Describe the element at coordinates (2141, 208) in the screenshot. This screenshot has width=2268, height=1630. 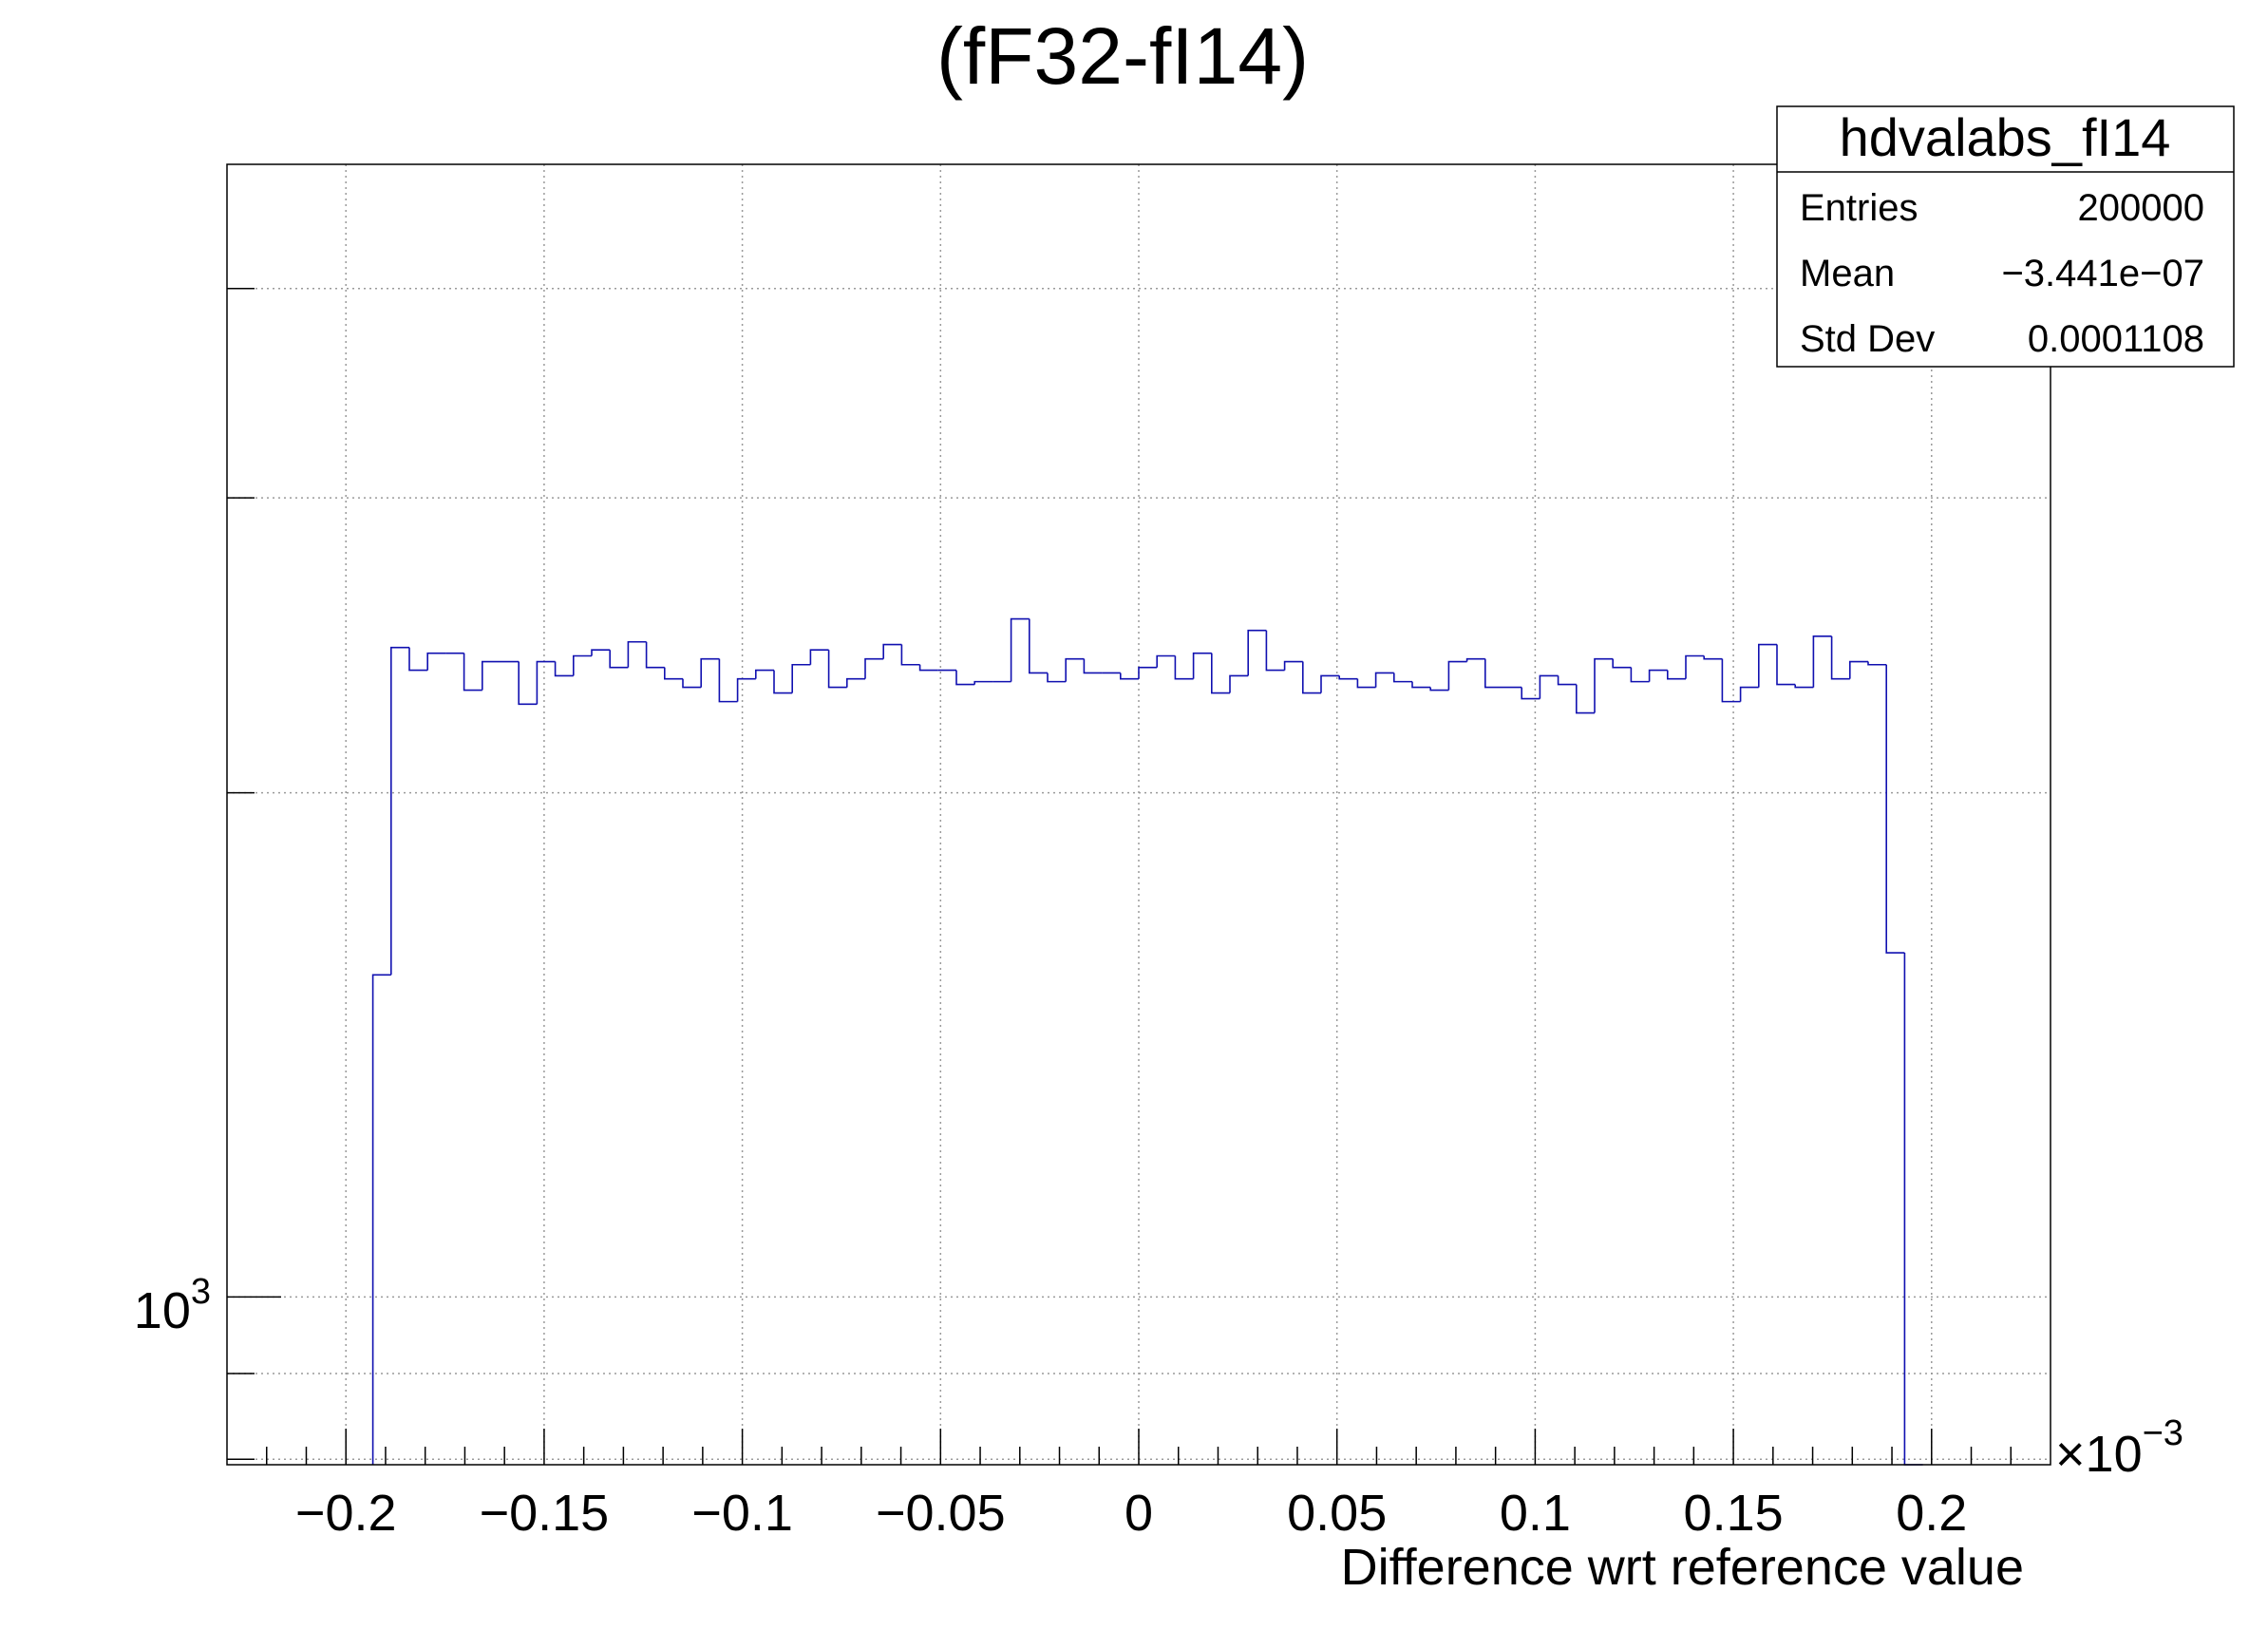
I see `stats-entries-value: 200000` at that location.